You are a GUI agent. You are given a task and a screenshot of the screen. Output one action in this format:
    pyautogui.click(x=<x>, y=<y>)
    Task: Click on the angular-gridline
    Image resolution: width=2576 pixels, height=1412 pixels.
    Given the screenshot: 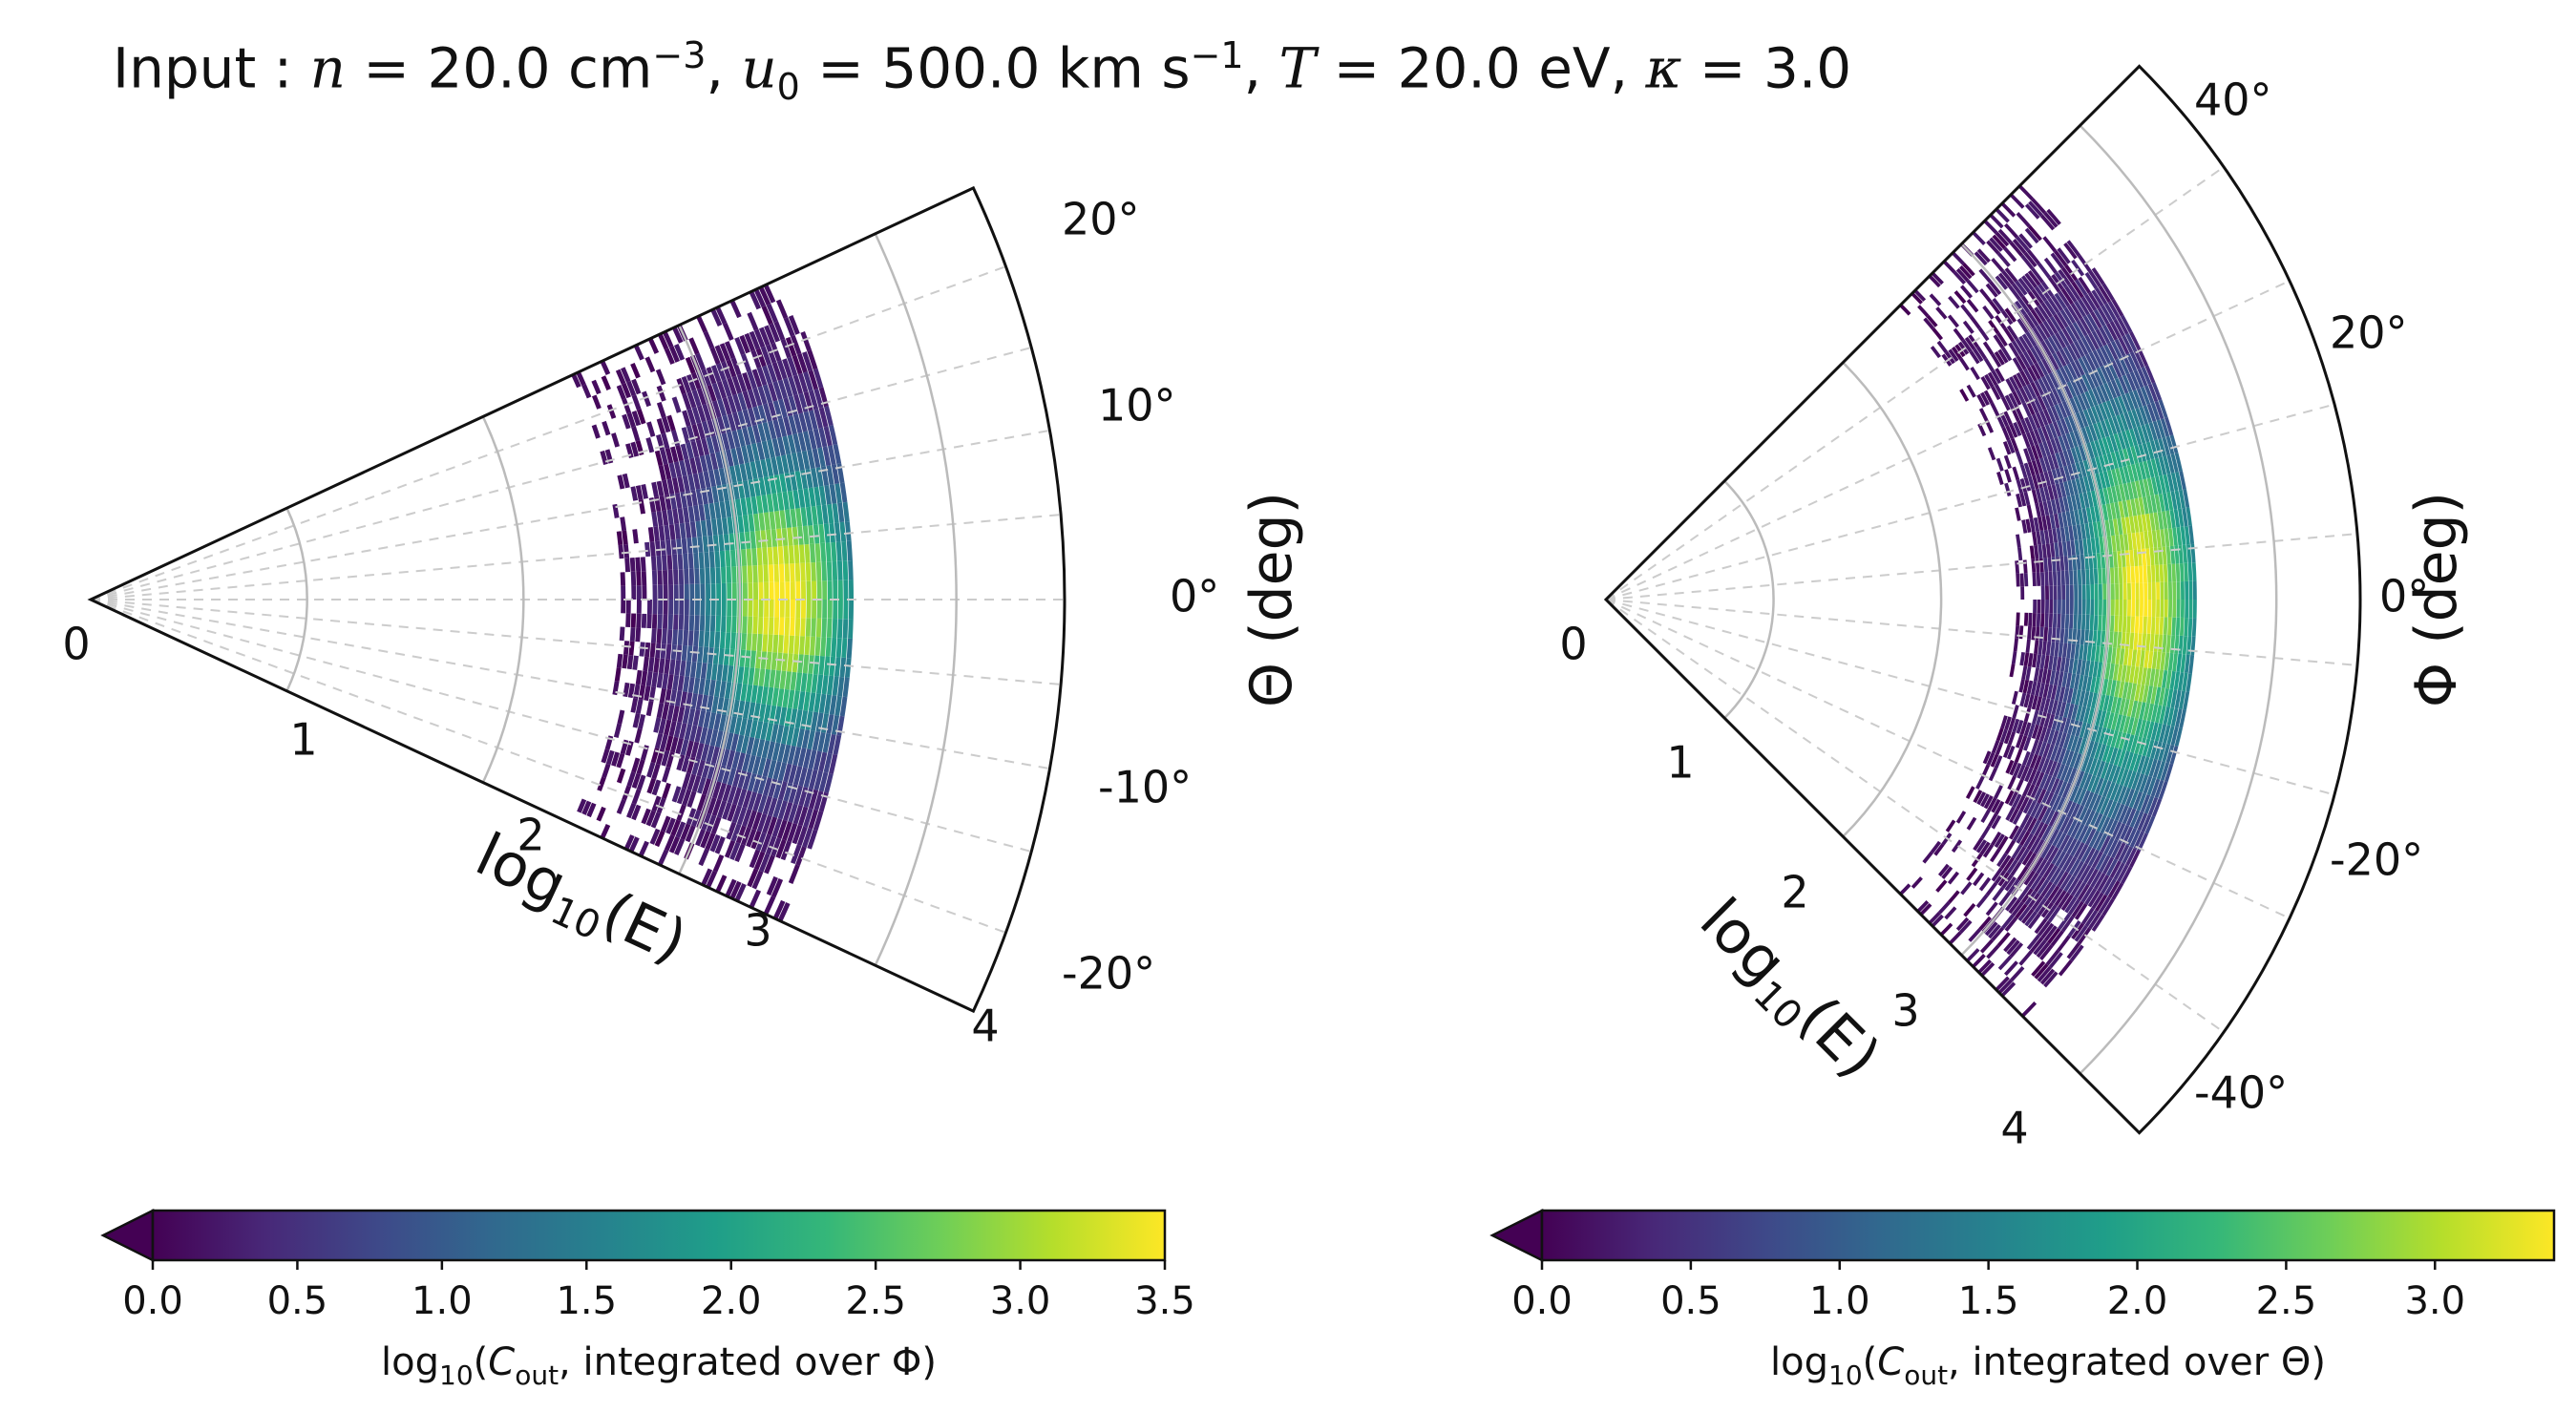 What is the action you would take?
    pyautogui.click(x=576, y=557)
    